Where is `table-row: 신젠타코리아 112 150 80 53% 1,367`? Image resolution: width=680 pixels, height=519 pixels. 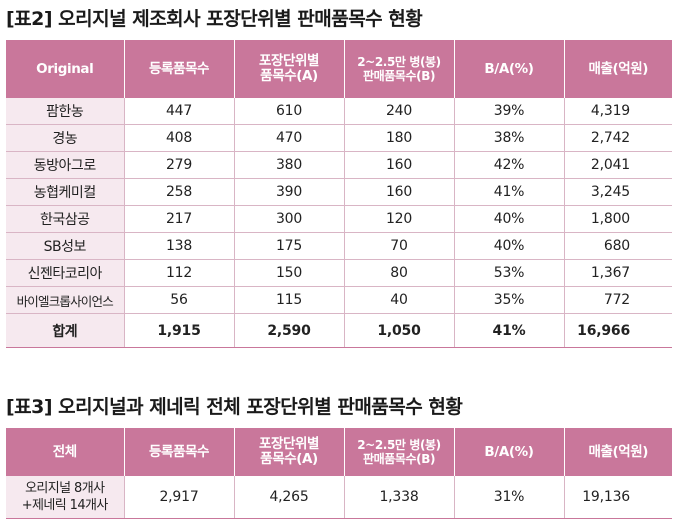 table-row: 신젠타코리아 112 150 80 53% 1,367 is located at coordinates (339, 273).